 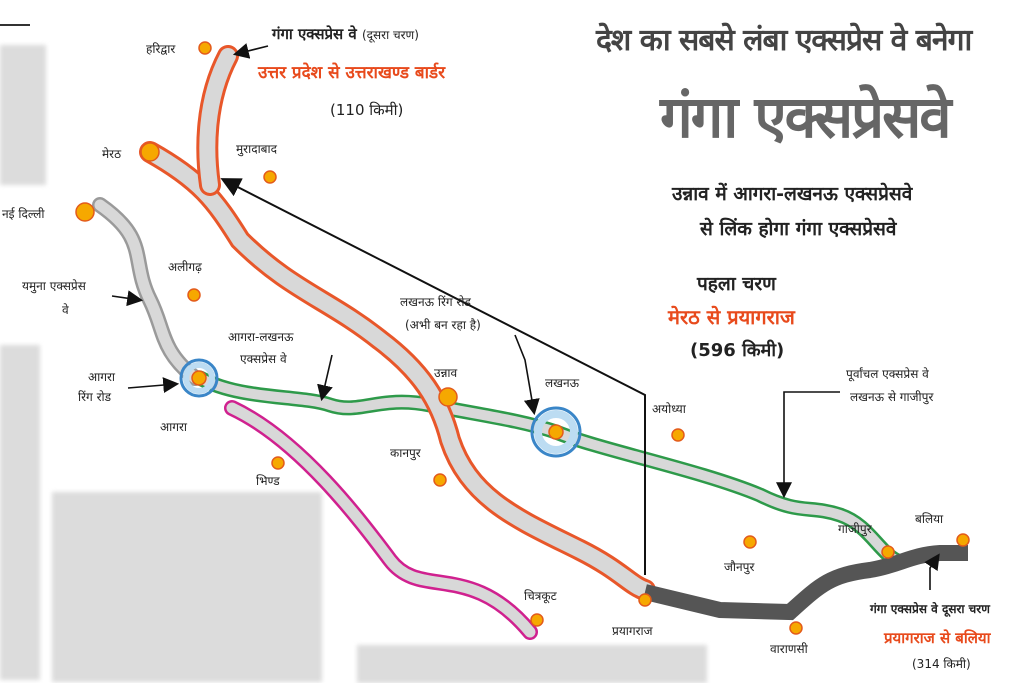 I want to click on label-lucknow-ring-2: (अभी बन रहा है), so click(x=443, y=325).